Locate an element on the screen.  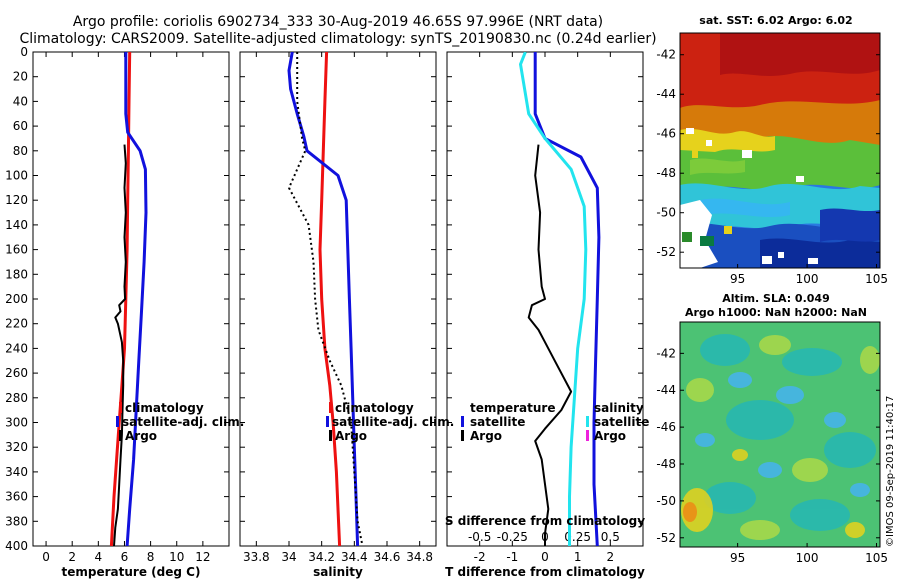
y-tick-label: 60 is located at coordinates (20, 126).